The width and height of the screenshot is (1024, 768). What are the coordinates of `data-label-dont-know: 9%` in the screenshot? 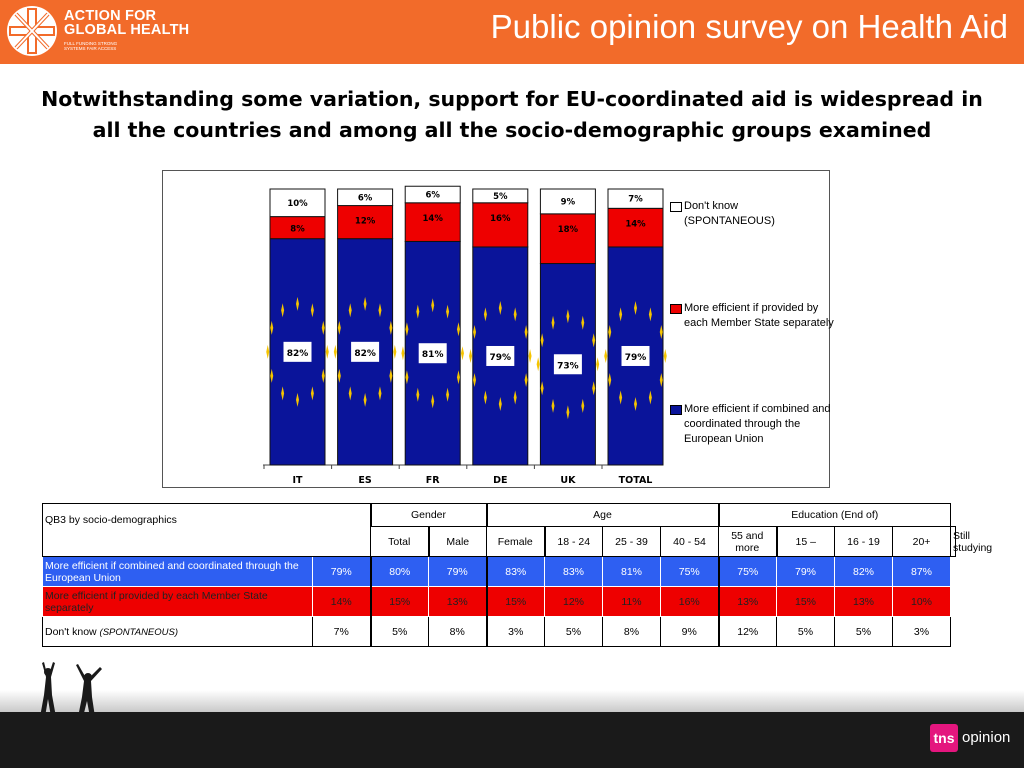 It's located at (568, 202).